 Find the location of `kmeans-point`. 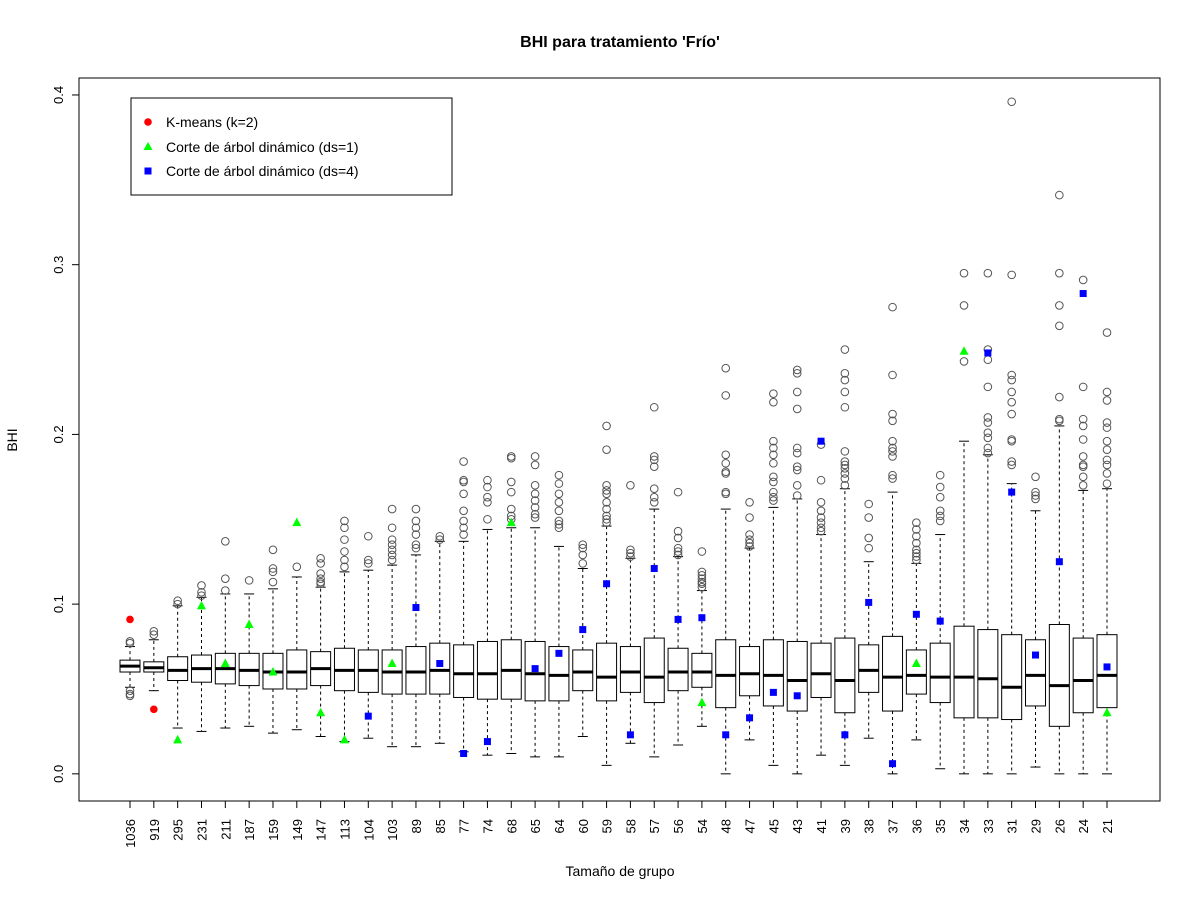

kmeans-point is located at coordinates (130, 619).